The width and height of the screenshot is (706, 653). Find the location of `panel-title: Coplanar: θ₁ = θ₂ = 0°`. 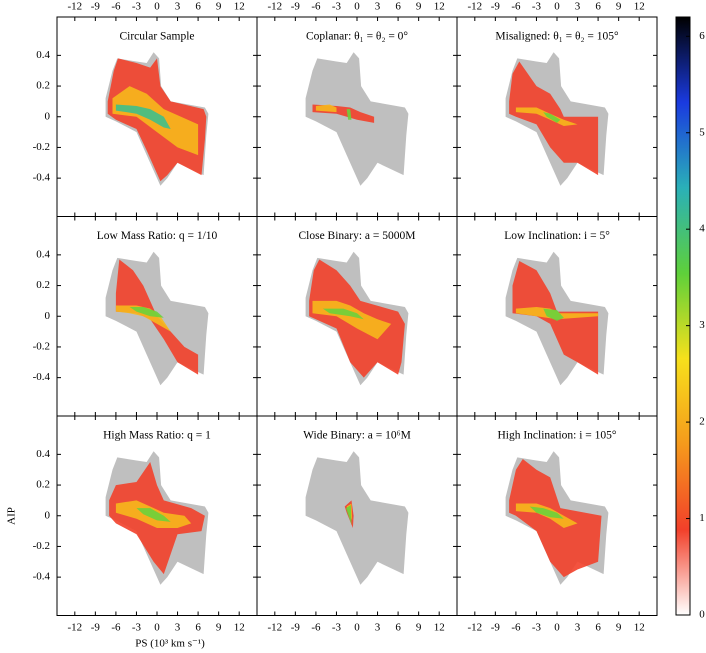

panel-title: Coplanar: θ₁ = θ₂ = 0° is located at coordinates (357, 37).